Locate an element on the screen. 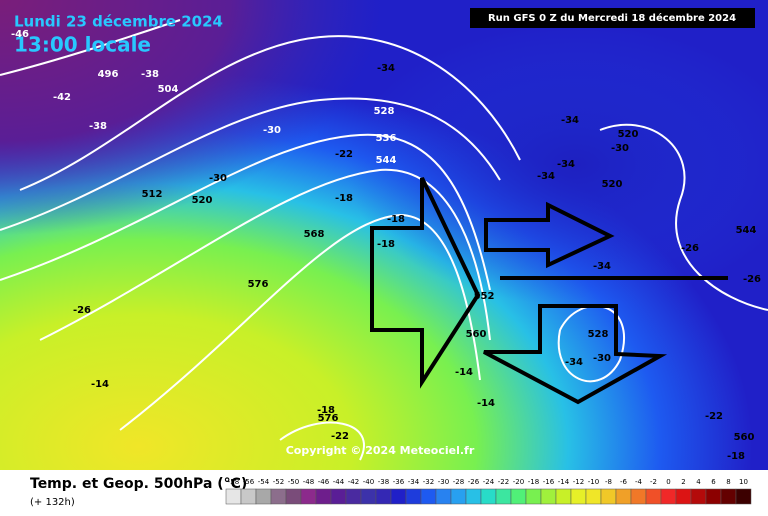  contour-label: -22 is located at coordinates (340, 436).